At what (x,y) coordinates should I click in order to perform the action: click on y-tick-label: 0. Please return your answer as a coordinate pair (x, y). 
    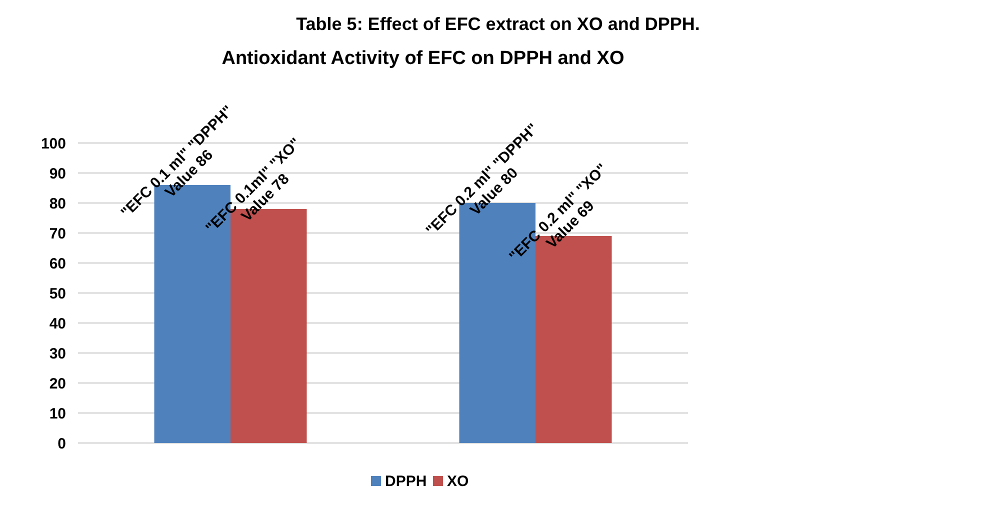
    Looking at the image, I should click on (62, 443).